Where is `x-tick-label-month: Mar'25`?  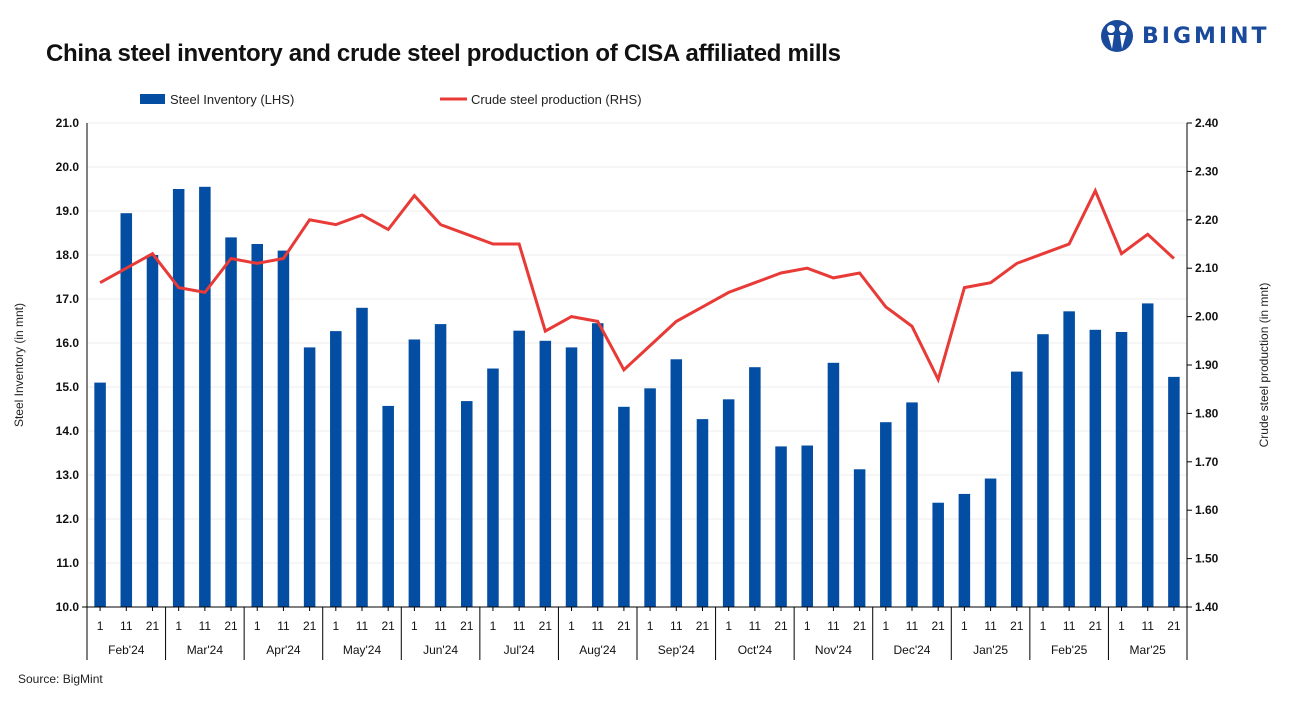 x-tick-label-month: Mar'25 is located at coordinates (1148, 650).